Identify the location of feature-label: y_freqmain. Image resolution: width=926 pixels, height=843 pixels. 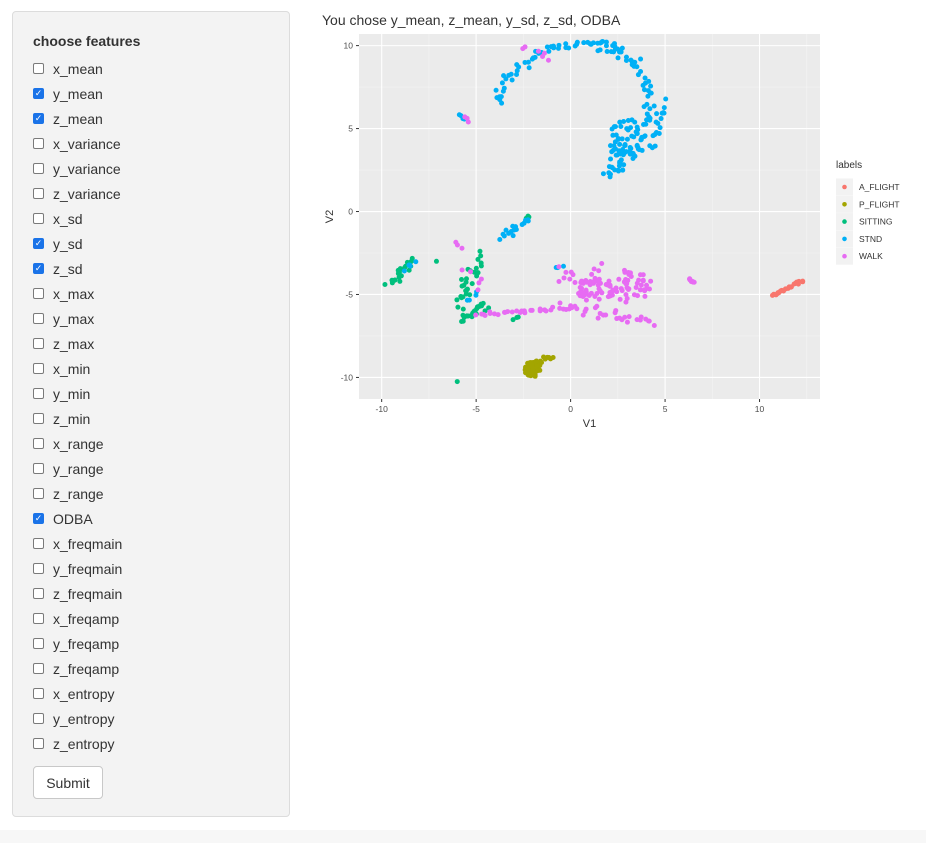
(88, 568).